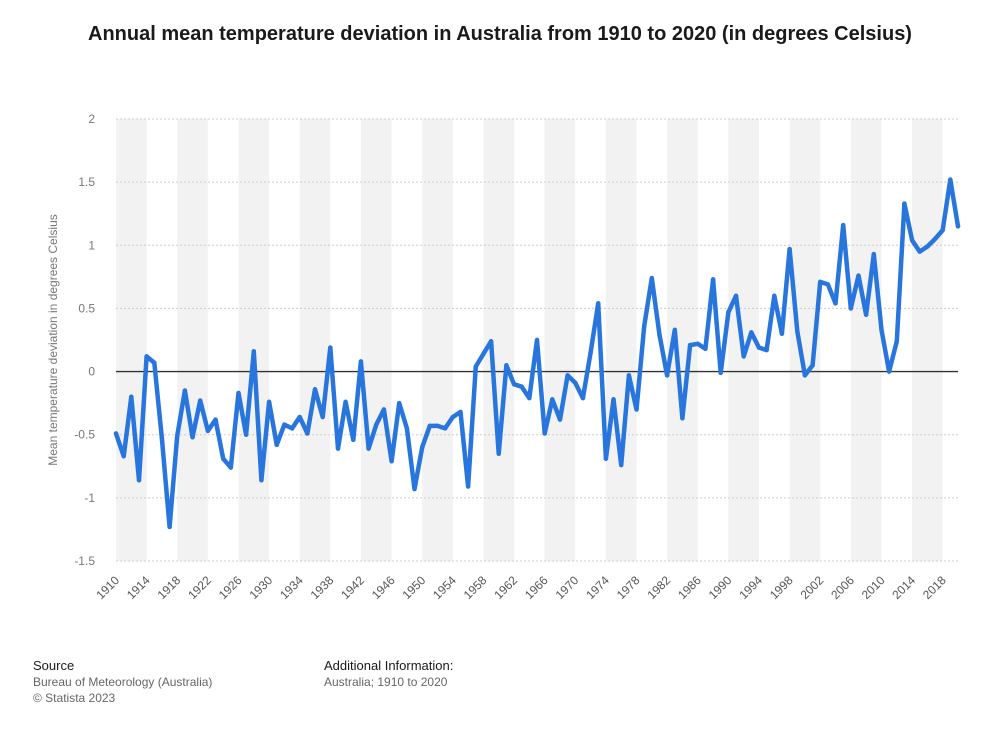 The image size is (1000, 743). Describe the element at coordinates (84, 561) in the screenshot. I see `y-tick-label: -1.5` at that location.